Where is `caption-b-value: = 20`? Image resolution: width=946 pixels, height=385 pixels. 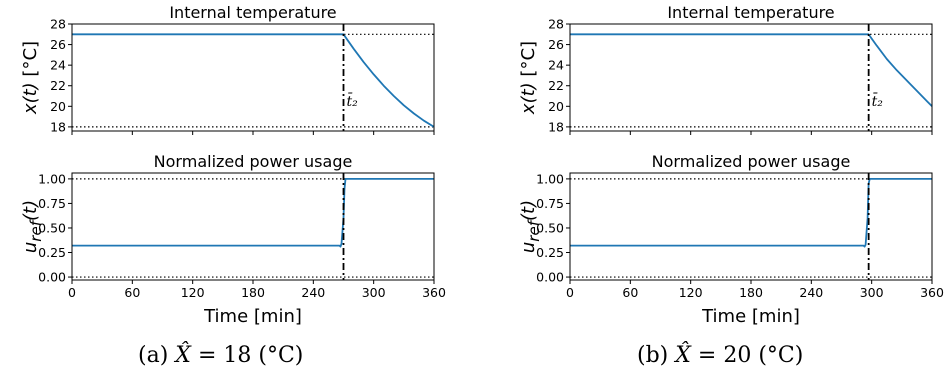
caption-b-value: = 20 is located at coordinates (724, 355).